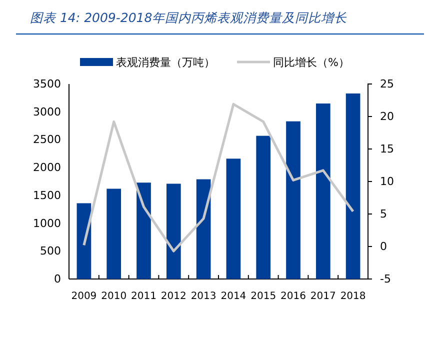 The height and width of the screenshot is (340, 432). What do you see at coordinates (114, 296) in the screenshot?
I see `x-tick-label: 2010` at bounding box center [114, 296].